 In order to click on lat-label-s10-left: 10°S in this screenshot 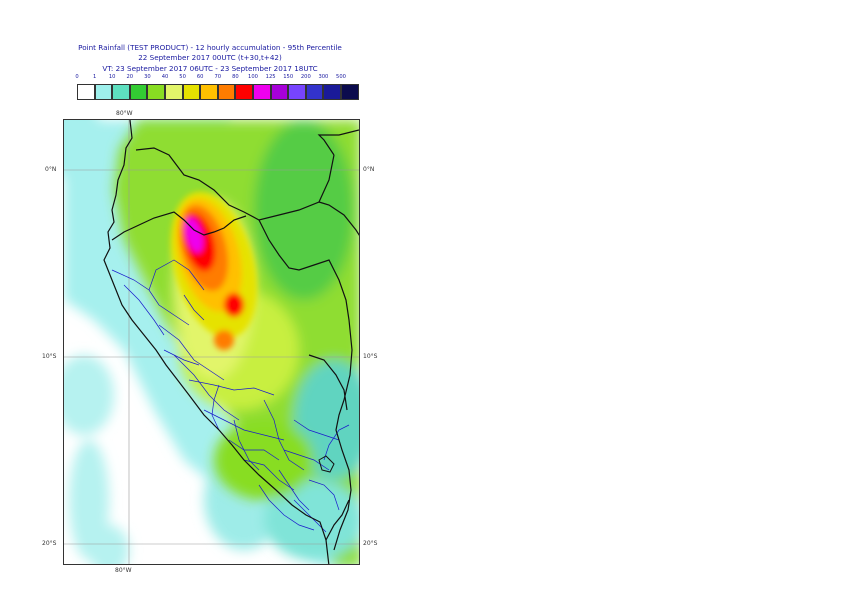, I will do `click(49, 356)`.